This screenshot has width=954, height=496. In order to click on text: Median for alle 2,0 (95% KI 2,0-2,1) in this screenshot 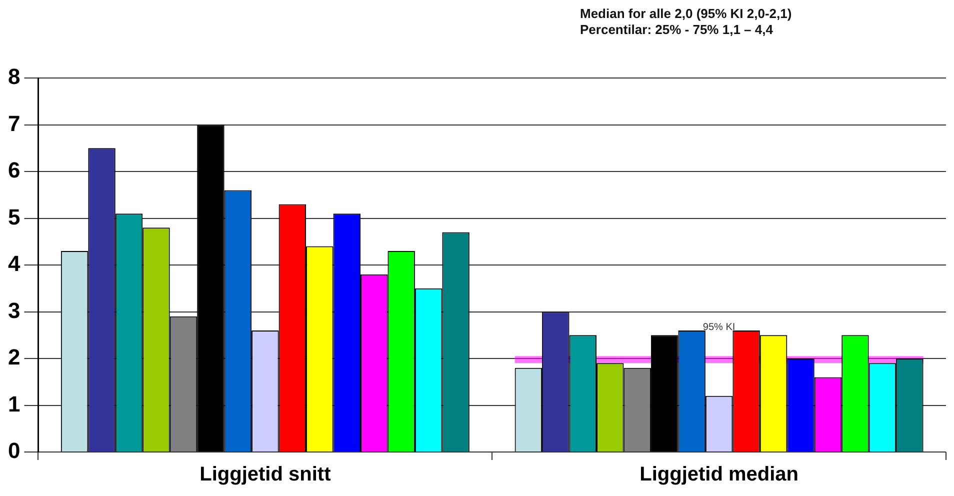, I will do `click(686, 14)`.